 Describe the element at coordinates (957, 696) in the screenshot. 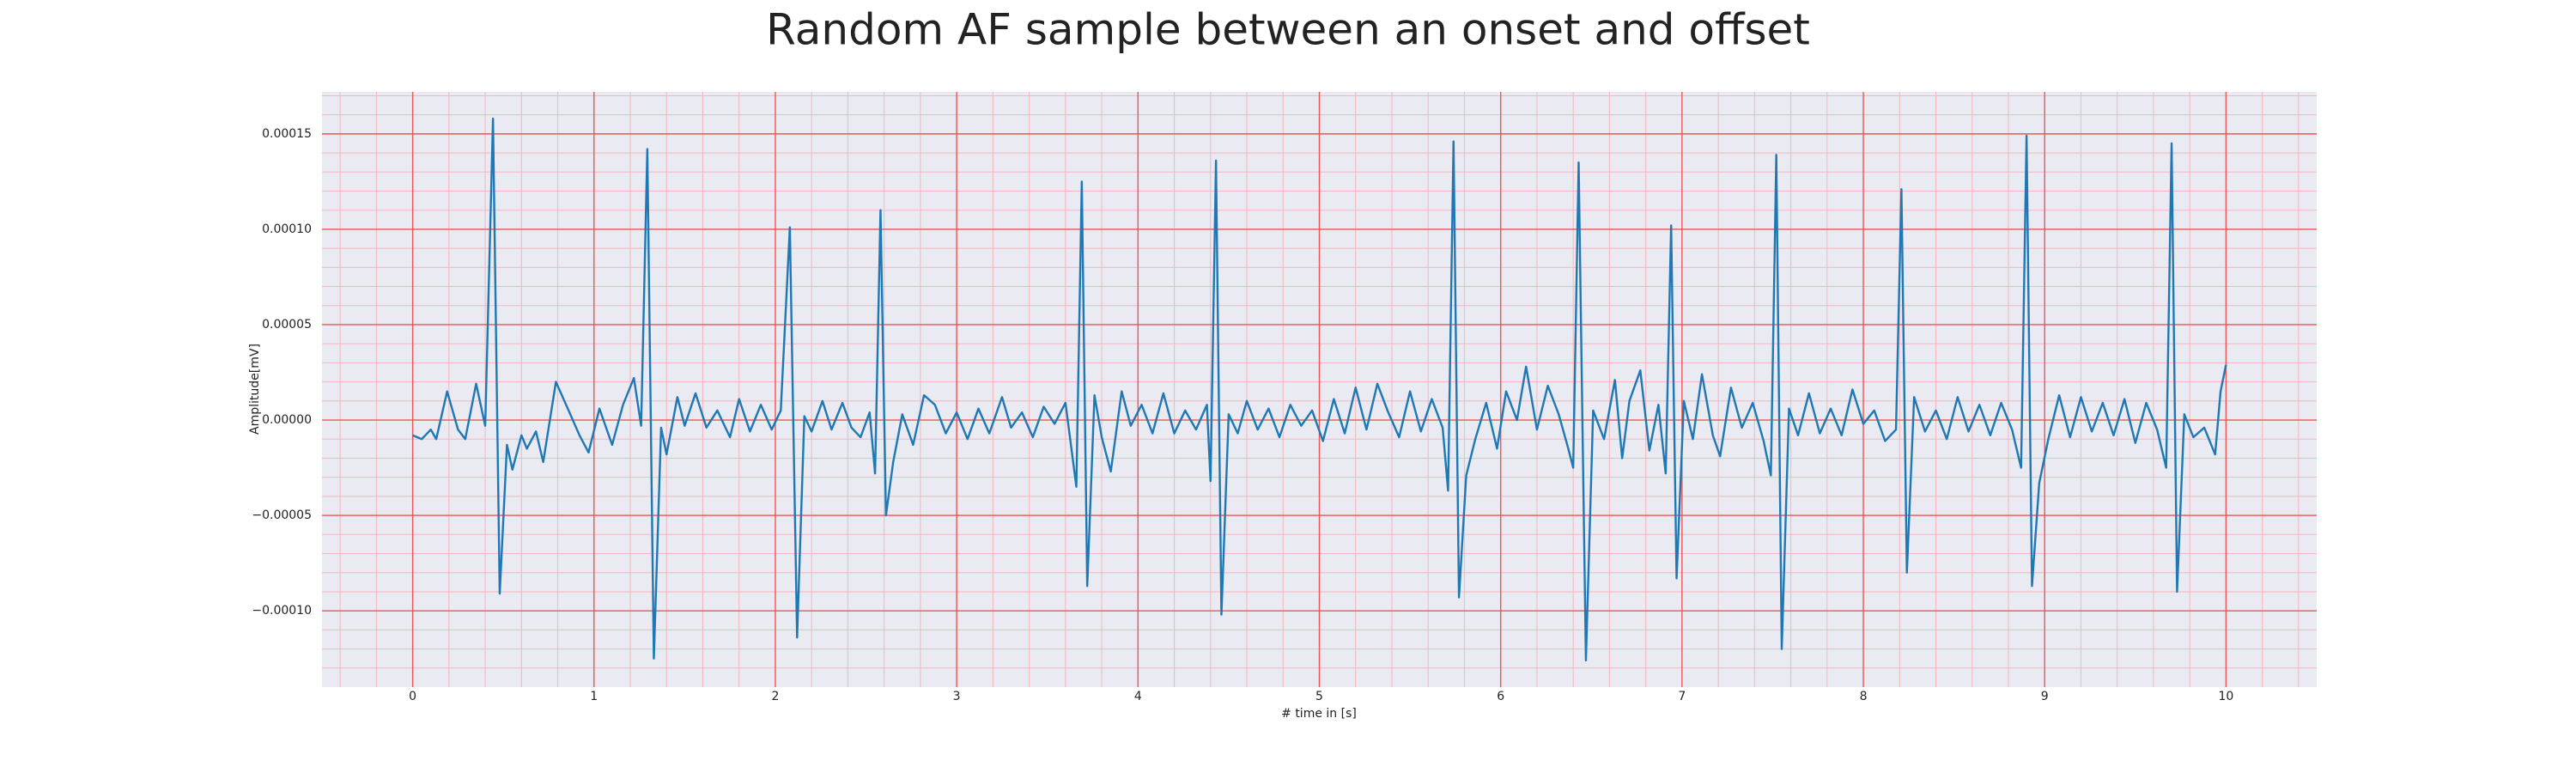

I see `x-tick-label: 3` at that location.